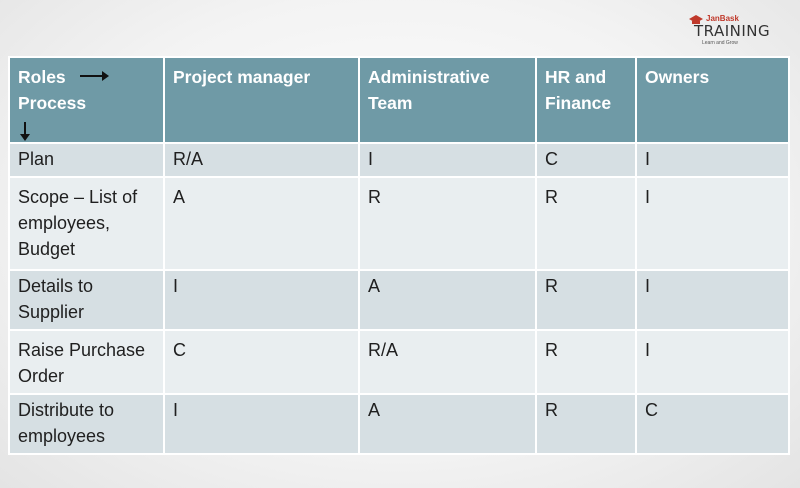 The height and width of the screenshot is (488, 800). Describe the element at coordinates (86, 160) in the screenshot. I see `process-cell: Plan` at that location.